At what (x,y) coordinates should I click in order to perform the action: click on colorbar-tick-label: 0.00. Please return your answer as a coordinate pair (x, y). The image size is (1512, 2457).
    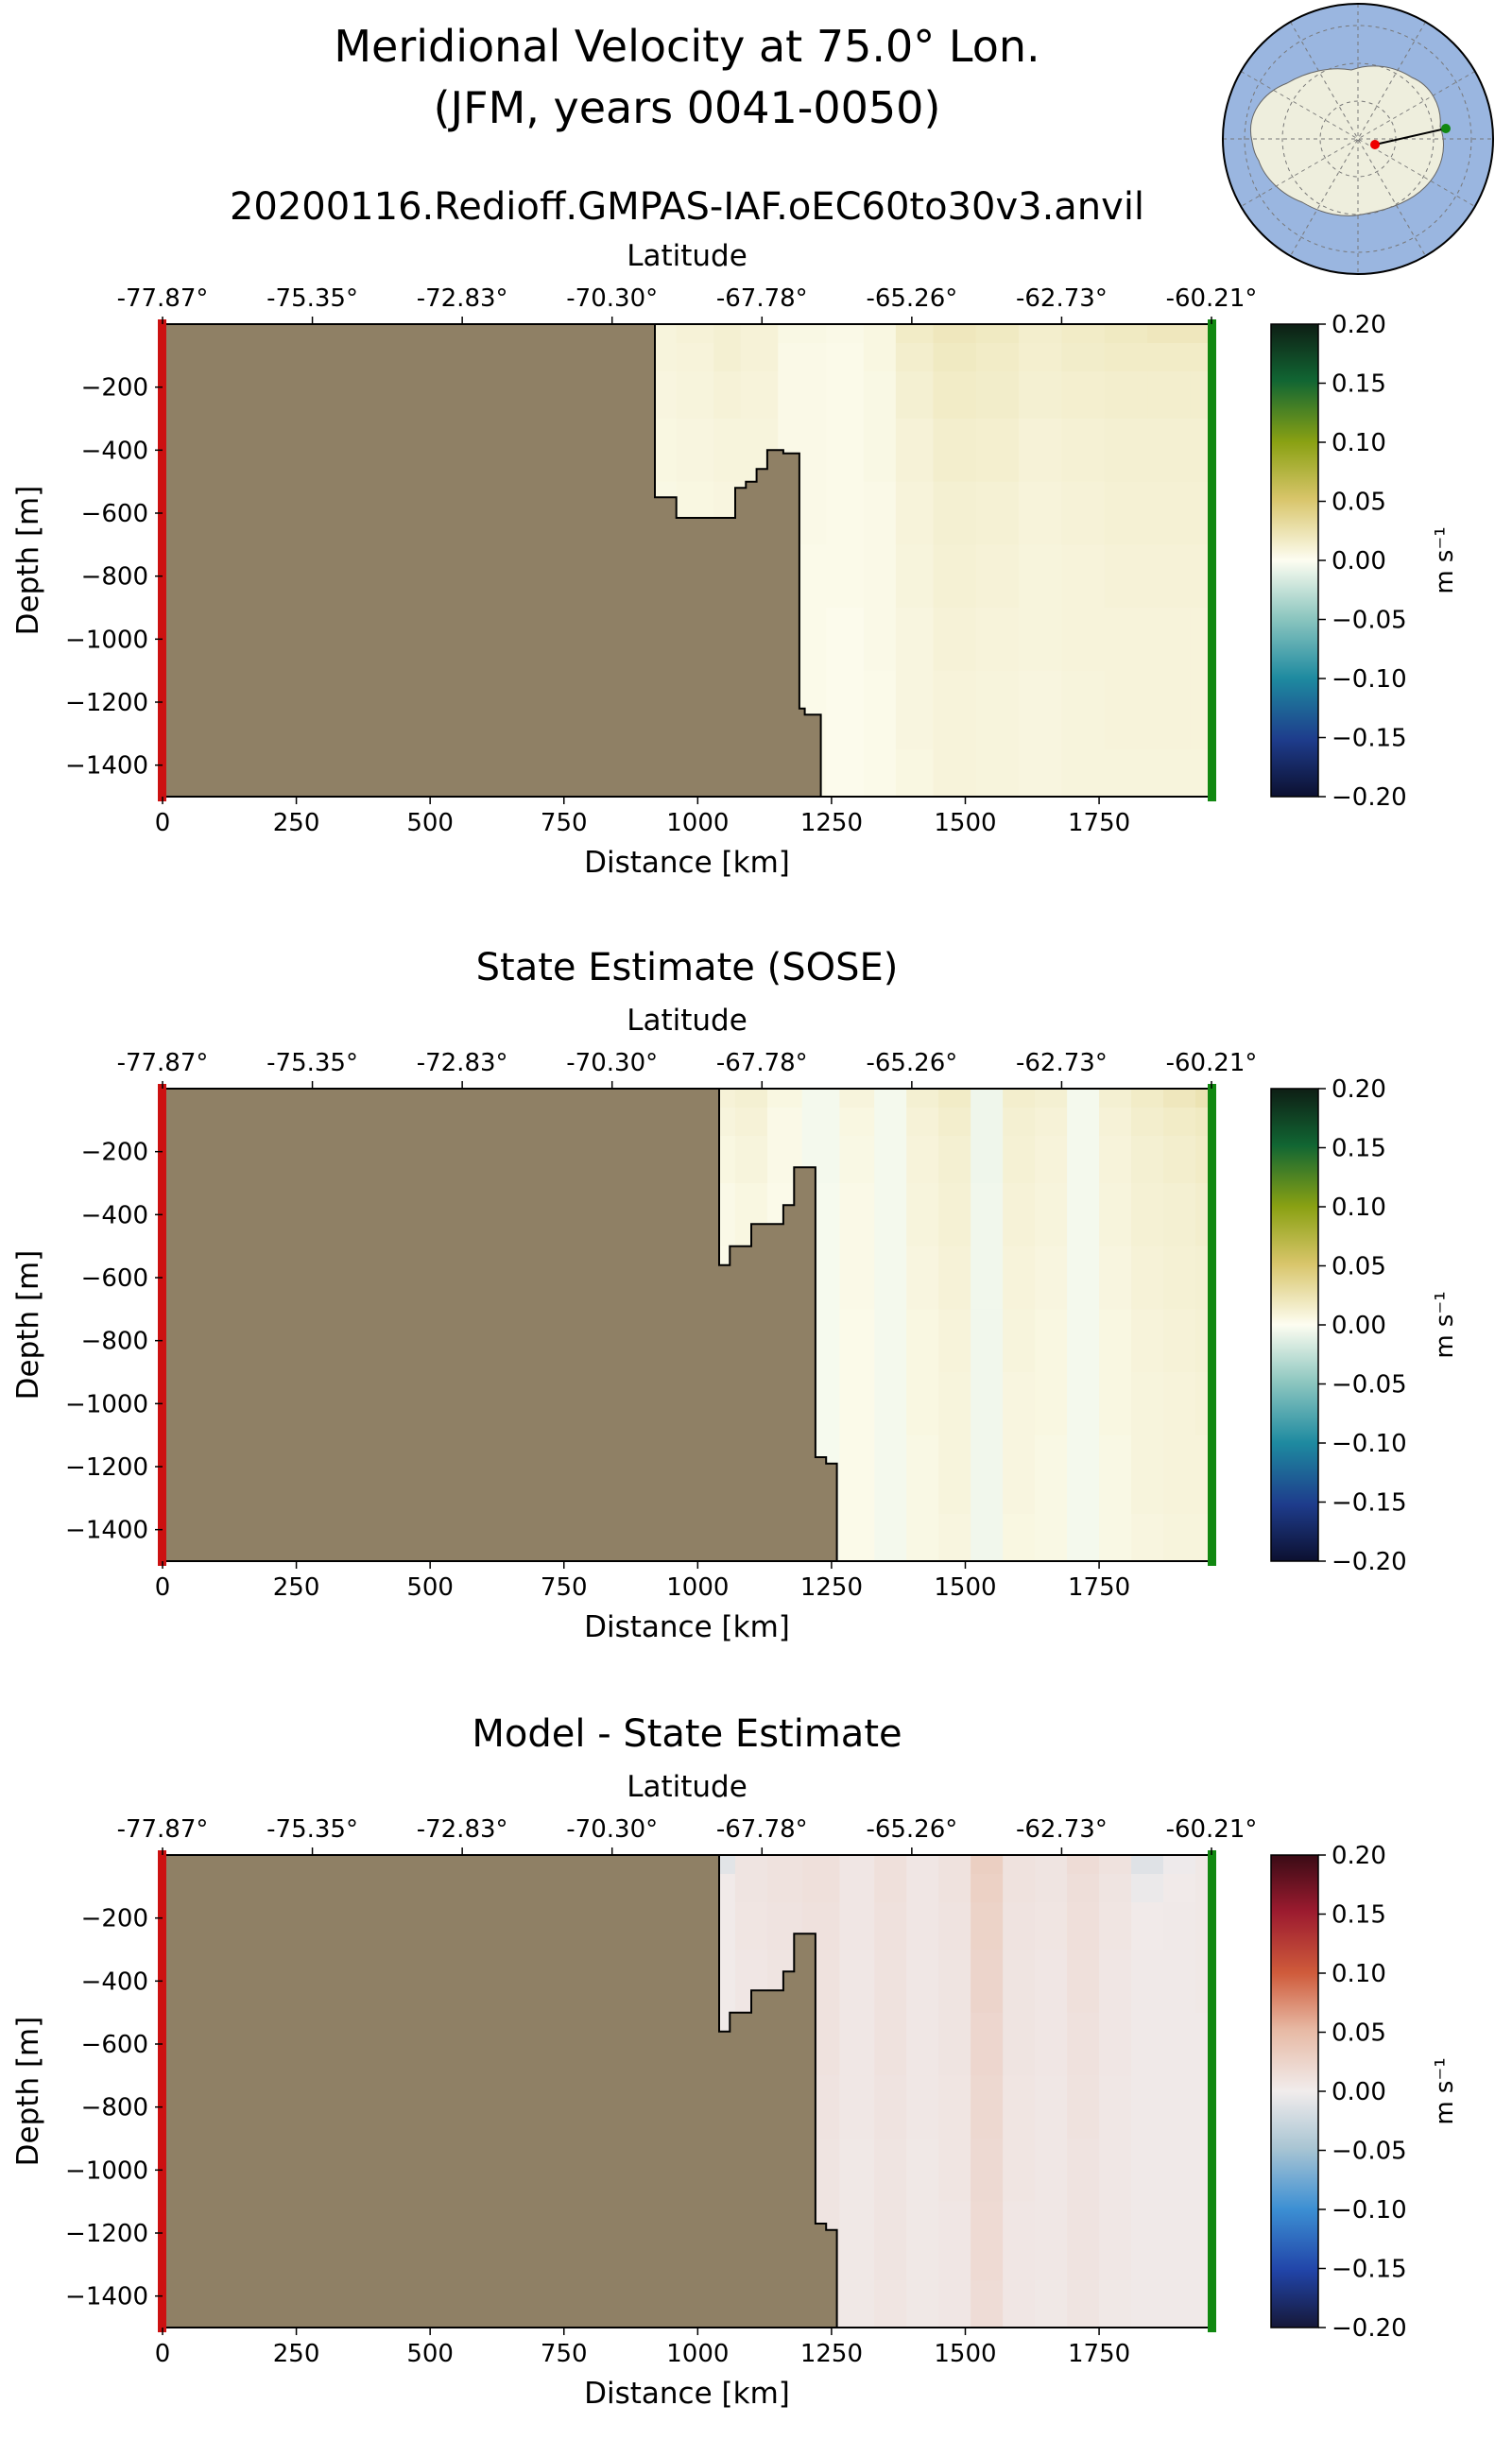
    Looking at the image, I should click on (1359, 2092).